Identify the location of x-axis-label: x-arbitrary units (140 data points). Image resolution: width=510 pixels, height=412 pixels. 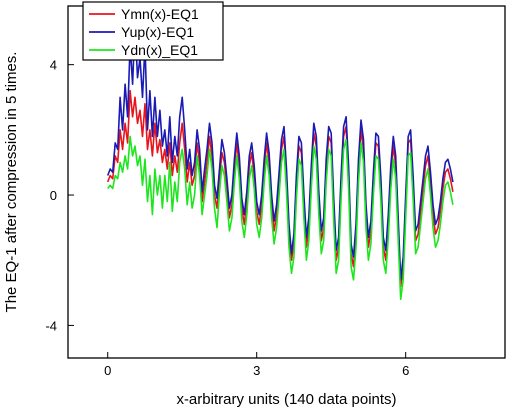
(286, 399).